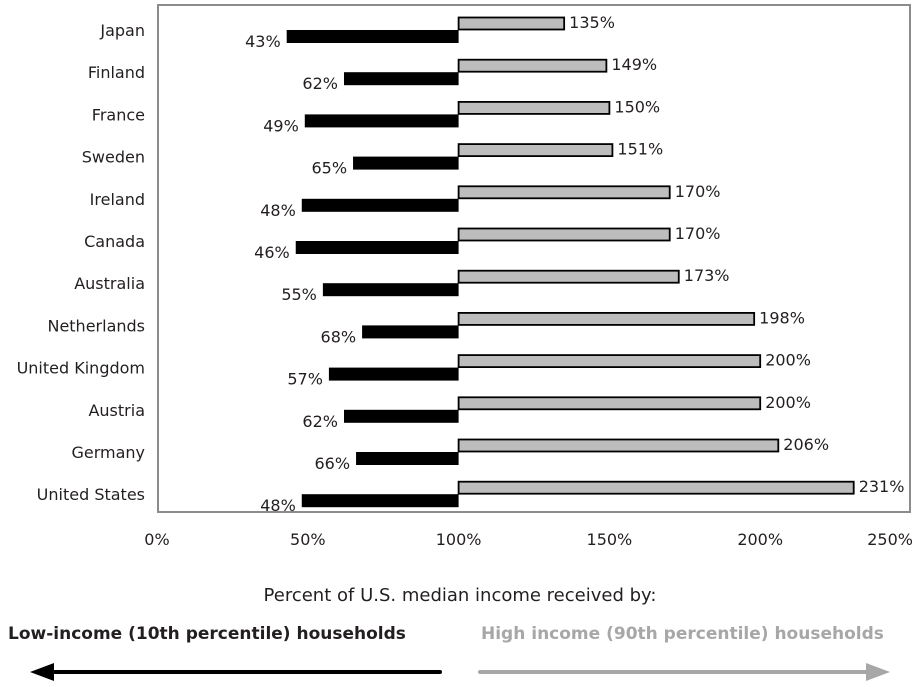 This screenshot has width=920, height=687. I want to click on high-value-label: 150%, so click(637, 106).